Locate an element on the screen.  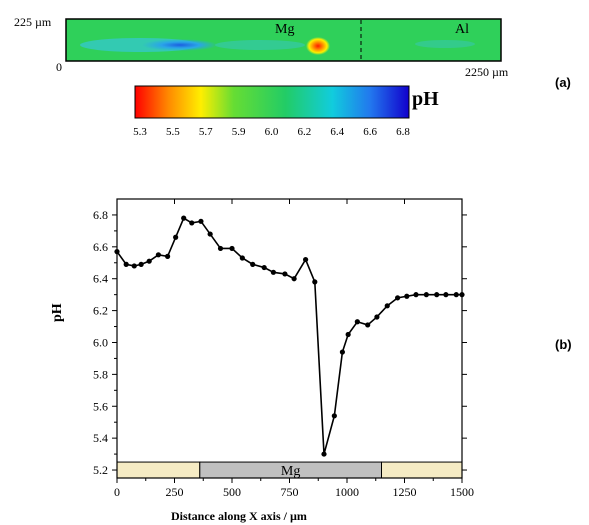
ph-map-border is located at coordinates (283, 40).